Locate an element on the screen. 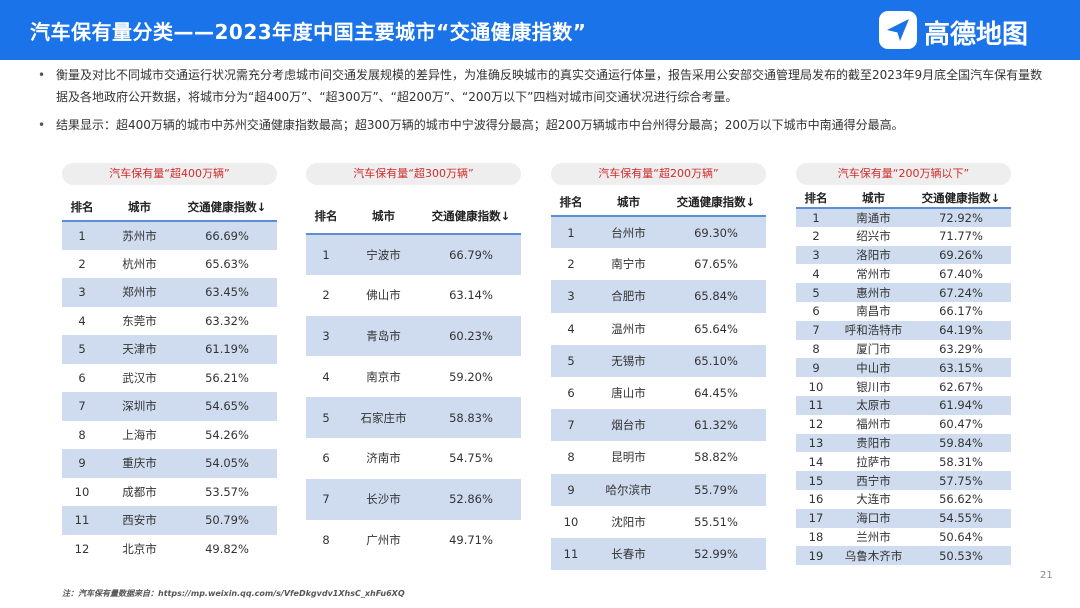 The image size is (1080, 608). table-row: 17 海口市 54.55% is located at coordinates (903, 518).